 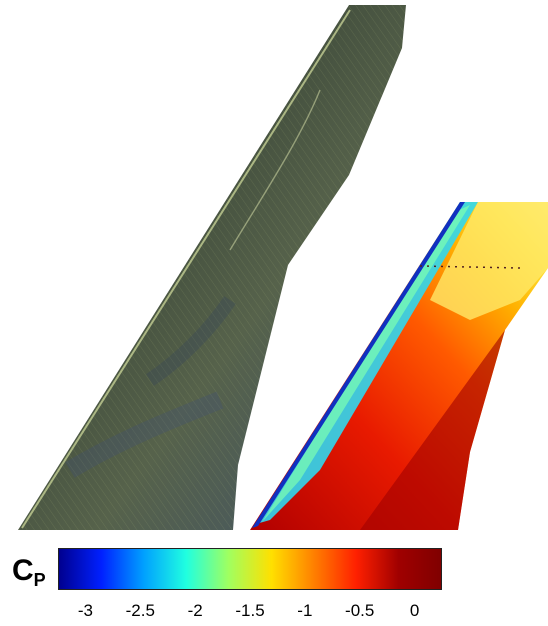 I want to click on cp-symbol-label: CP, so click(x=29, y=572).